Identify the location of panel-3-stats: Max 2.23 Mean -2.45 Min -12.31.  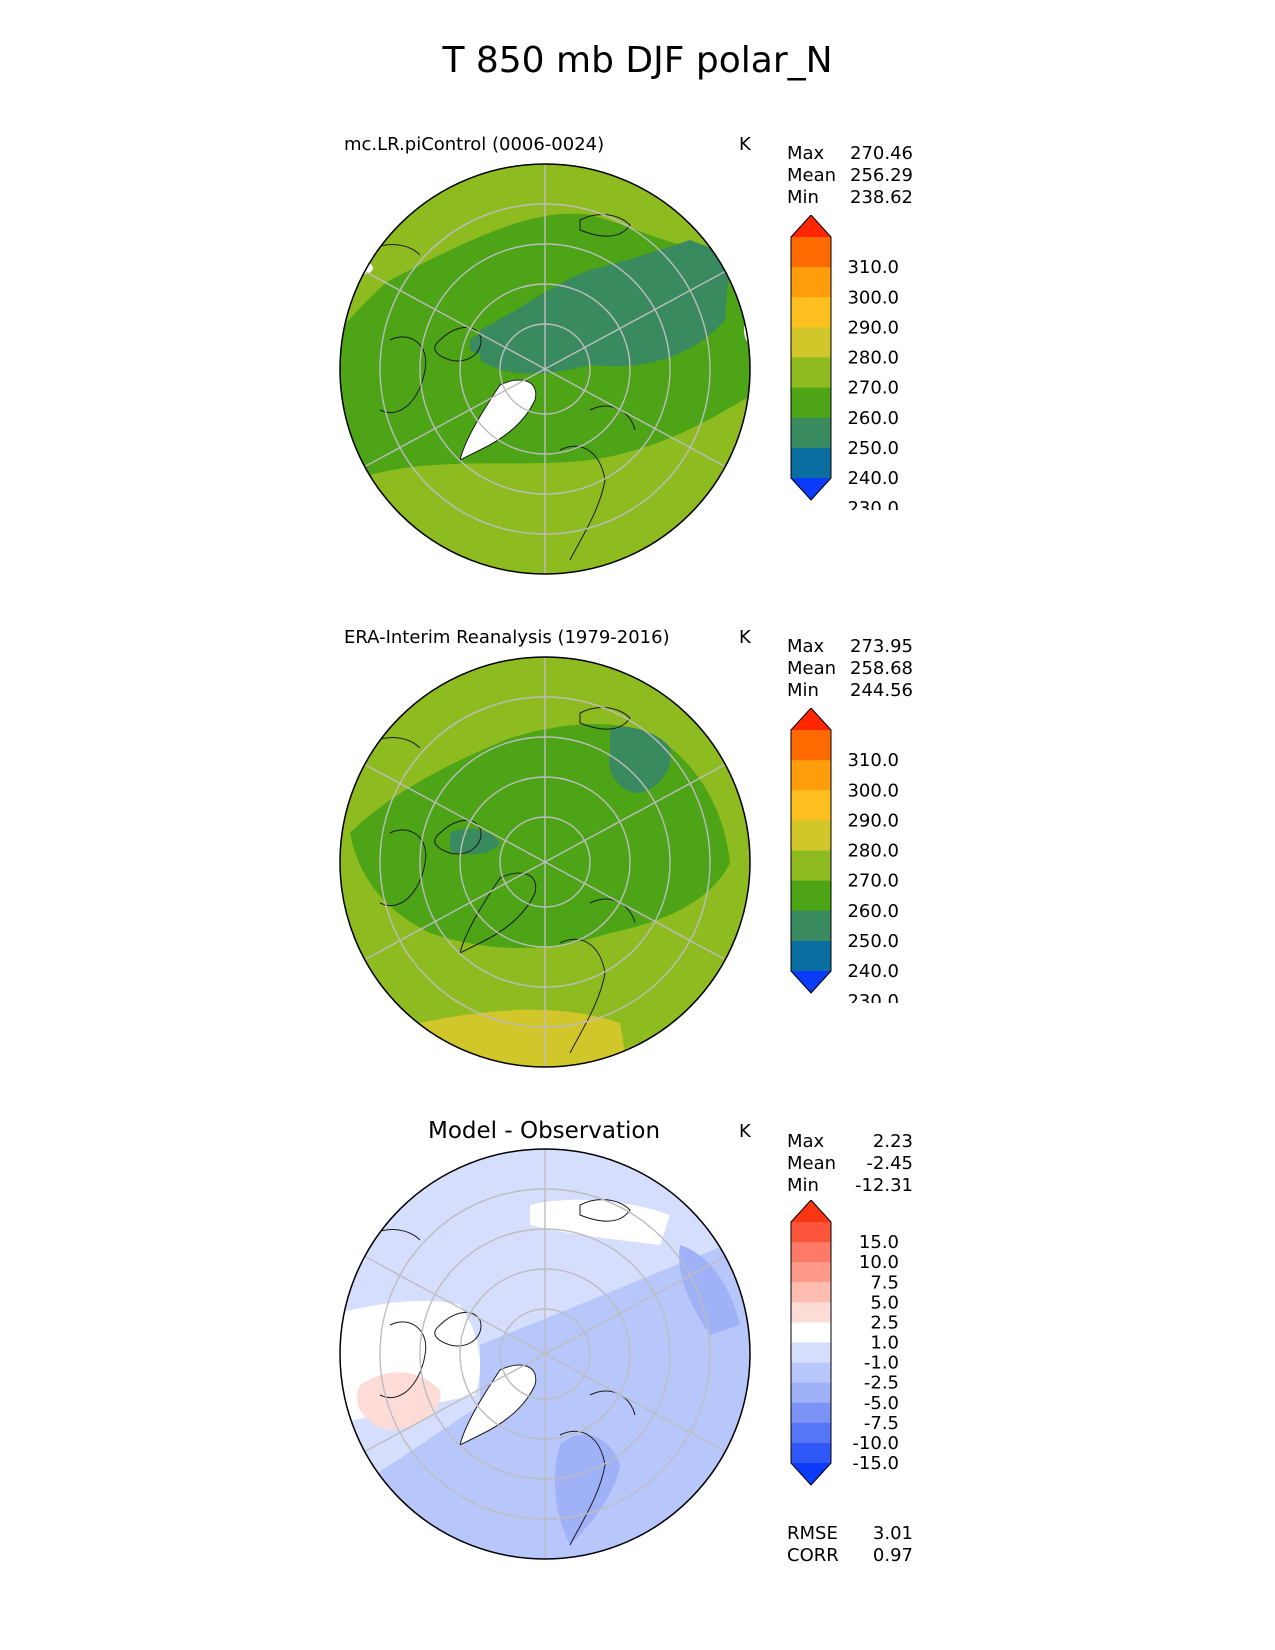
(850, 1164).